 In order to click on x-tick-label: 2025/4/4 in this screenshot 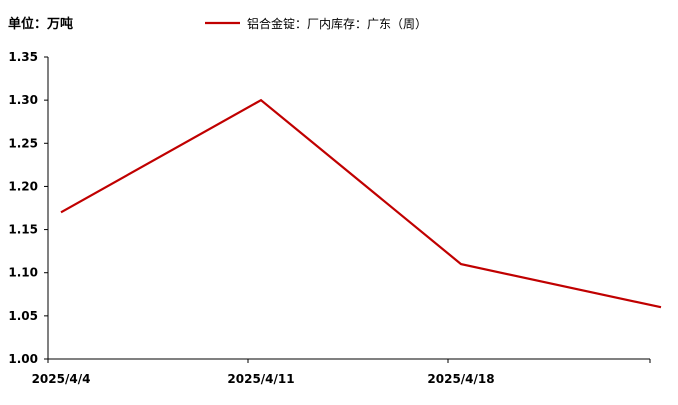, I will do `click(61, 379)`.